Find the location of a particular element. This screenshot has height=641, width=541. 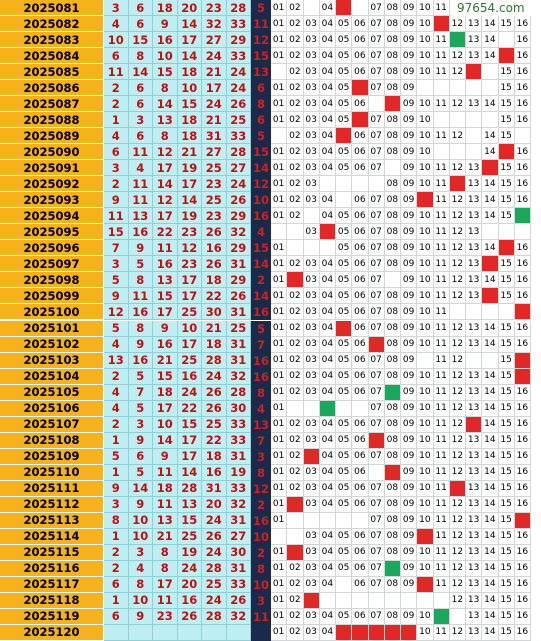

blue-ball-number: 15 is located at coordinates (261, 248).